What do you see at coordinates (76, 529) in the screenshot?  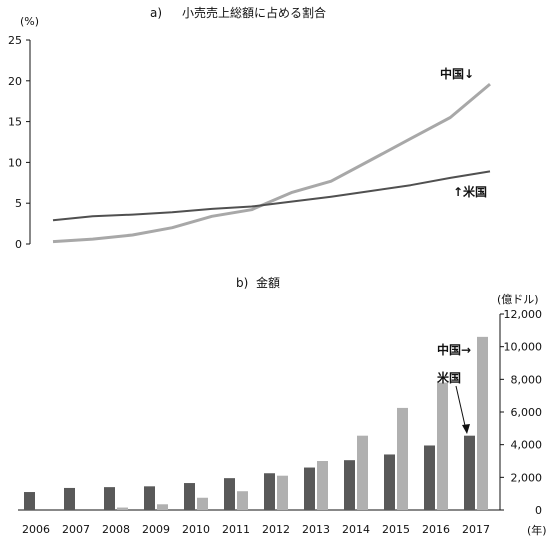 I see `x-tick-label: 2007` at bounding box center [76, 529].